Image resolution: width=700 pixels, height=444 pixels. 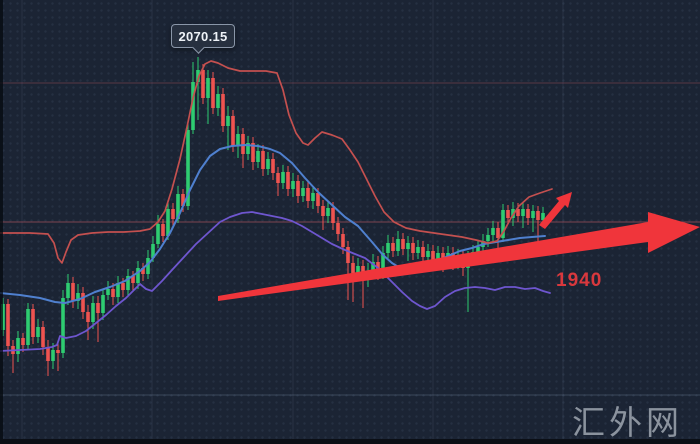 I want to click on breakout-arrow, so click(x=555, y=210).